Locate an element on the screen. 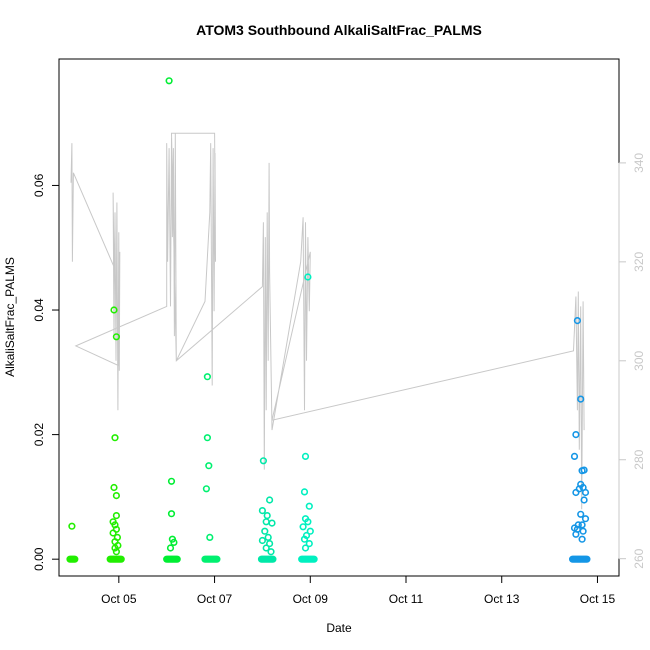 Image resolution: width=650 pixels, height=650 pixels. y-tick-label: 0.06 is located at coordinates (39, 185).